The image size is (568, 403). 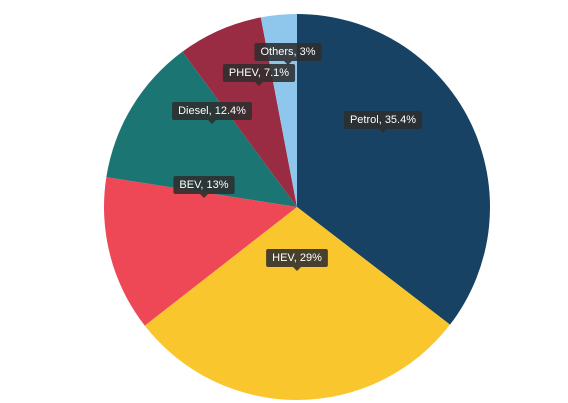 I want to click on slice-label: HEV, 29%, so click(x=297, y=260).